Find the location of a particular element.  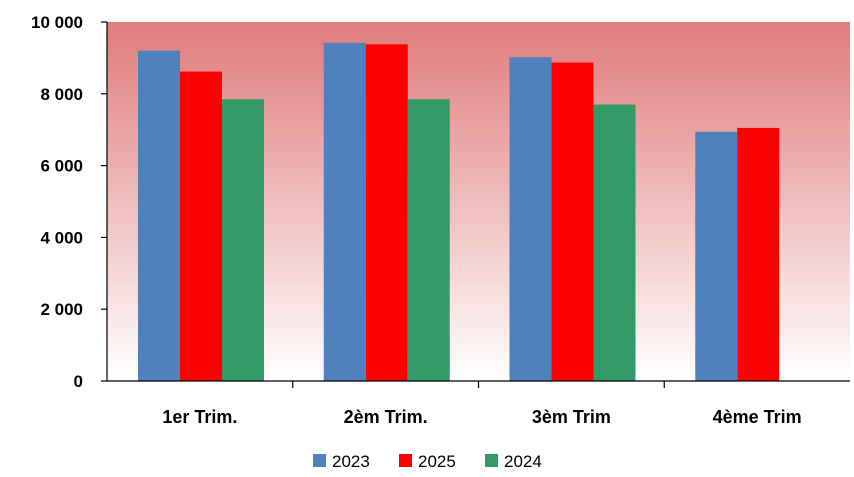

x-tick-label: 4ème Trim is located at coordinates (757, 417).